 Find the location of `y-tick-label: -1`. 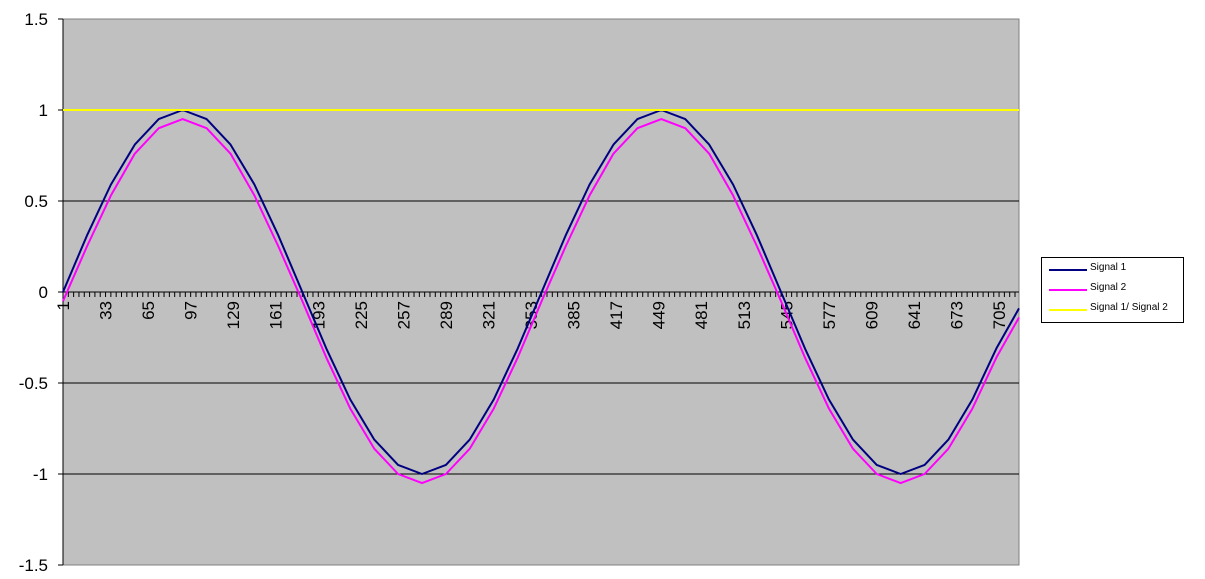

y-tick-label: -1 is located at coordinates (40, 474).